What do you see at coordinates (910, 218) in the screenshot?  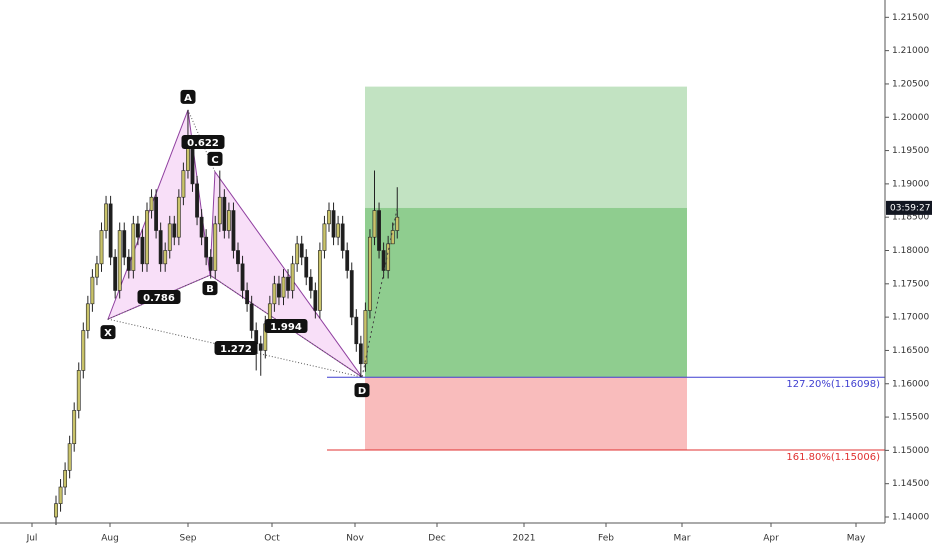 I see `y-tick-label: 1.18500` at bounding box center [910, 218].